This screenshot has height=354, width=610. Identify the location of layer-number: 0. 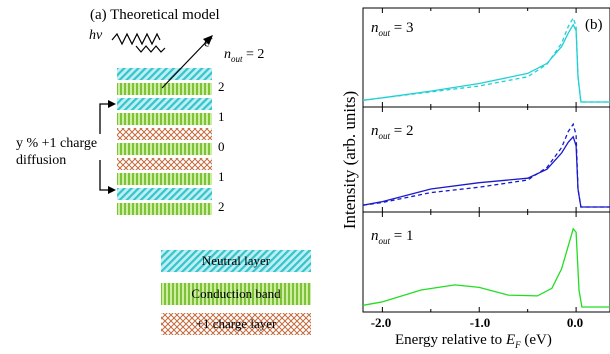
(221, 146).